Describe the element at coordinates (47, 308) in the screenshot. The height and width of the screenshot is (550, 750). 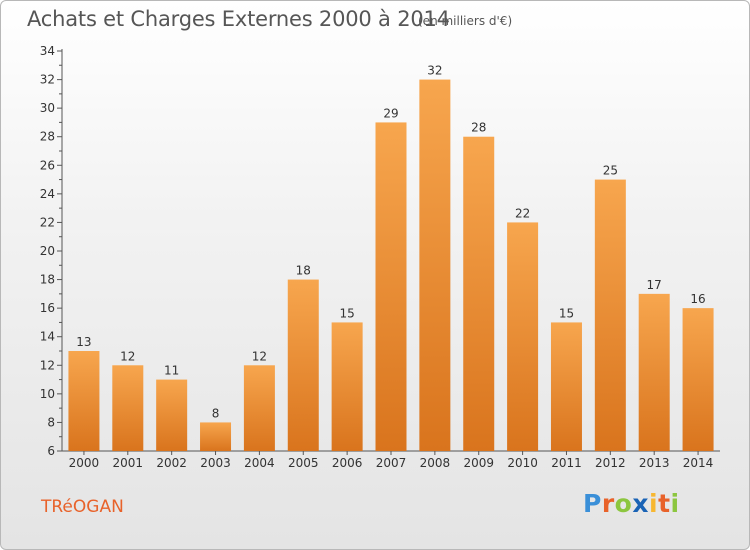
I see `y-tick-label: 16` at that location.